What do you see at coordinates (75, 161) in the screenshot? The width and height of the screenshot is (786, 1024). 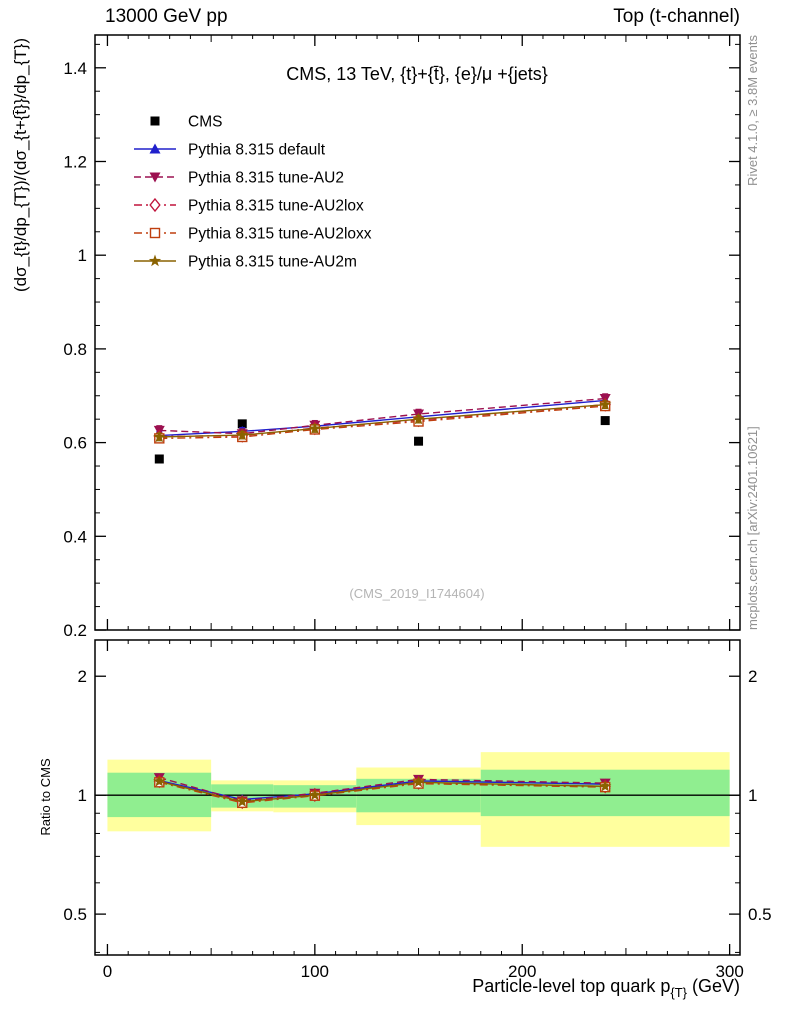 I see `svg-text: 1.2` at bounding box center [75, 161].